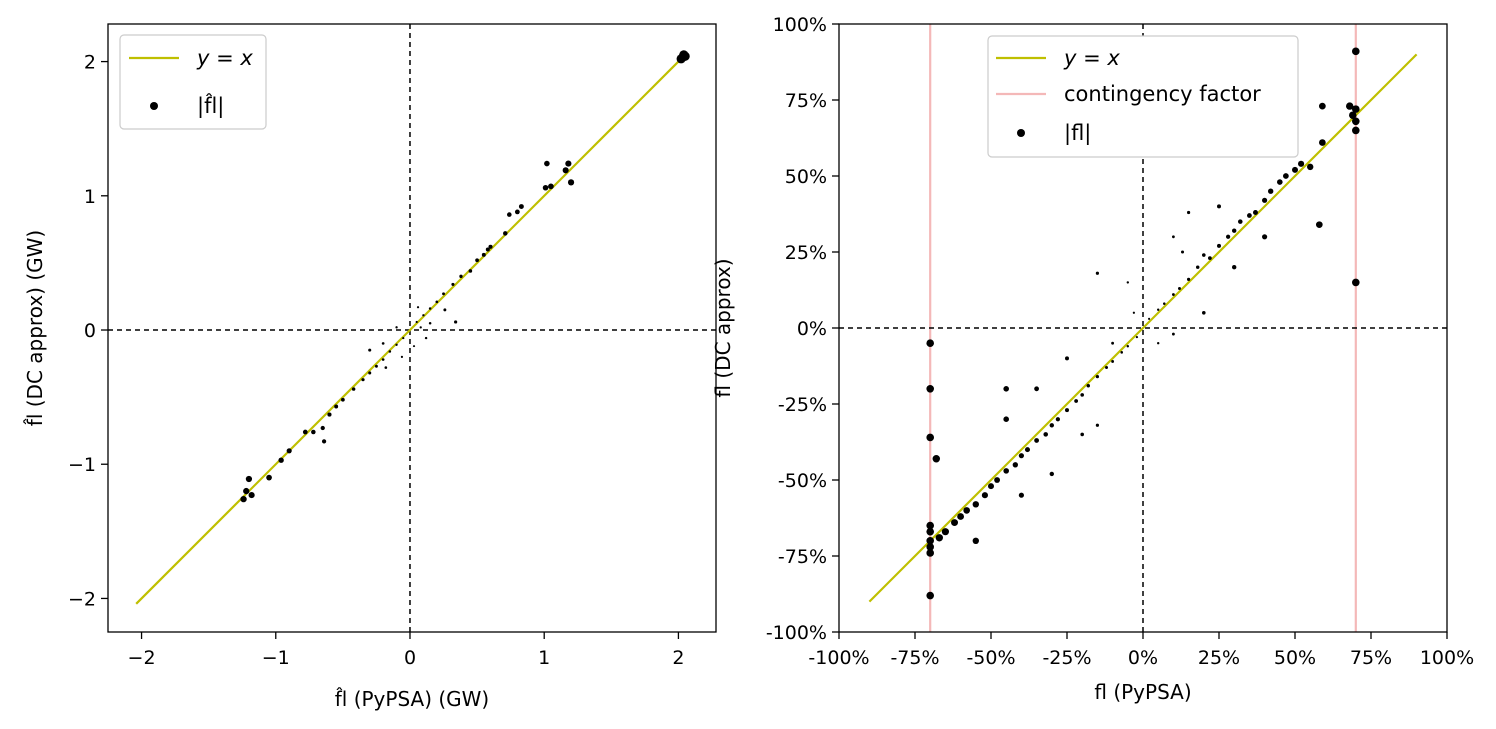 This screenshot has height=729, width=1496. Describe the element at coordinates (802, 405) in the screenshot. I see `right-y-tick-label: -25%` at that location.